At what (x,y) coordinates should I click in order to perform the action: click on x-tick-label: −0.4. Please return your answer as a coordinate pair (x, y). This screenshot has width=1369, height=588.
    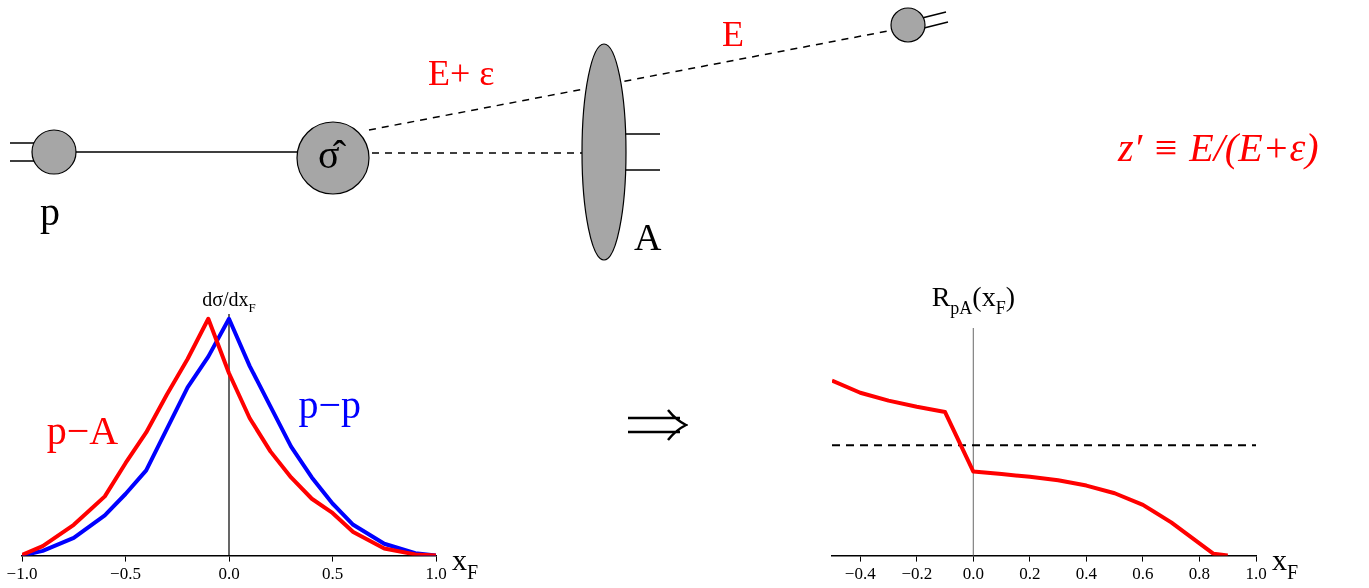
    Looking at the image, I should click on (860, 574).